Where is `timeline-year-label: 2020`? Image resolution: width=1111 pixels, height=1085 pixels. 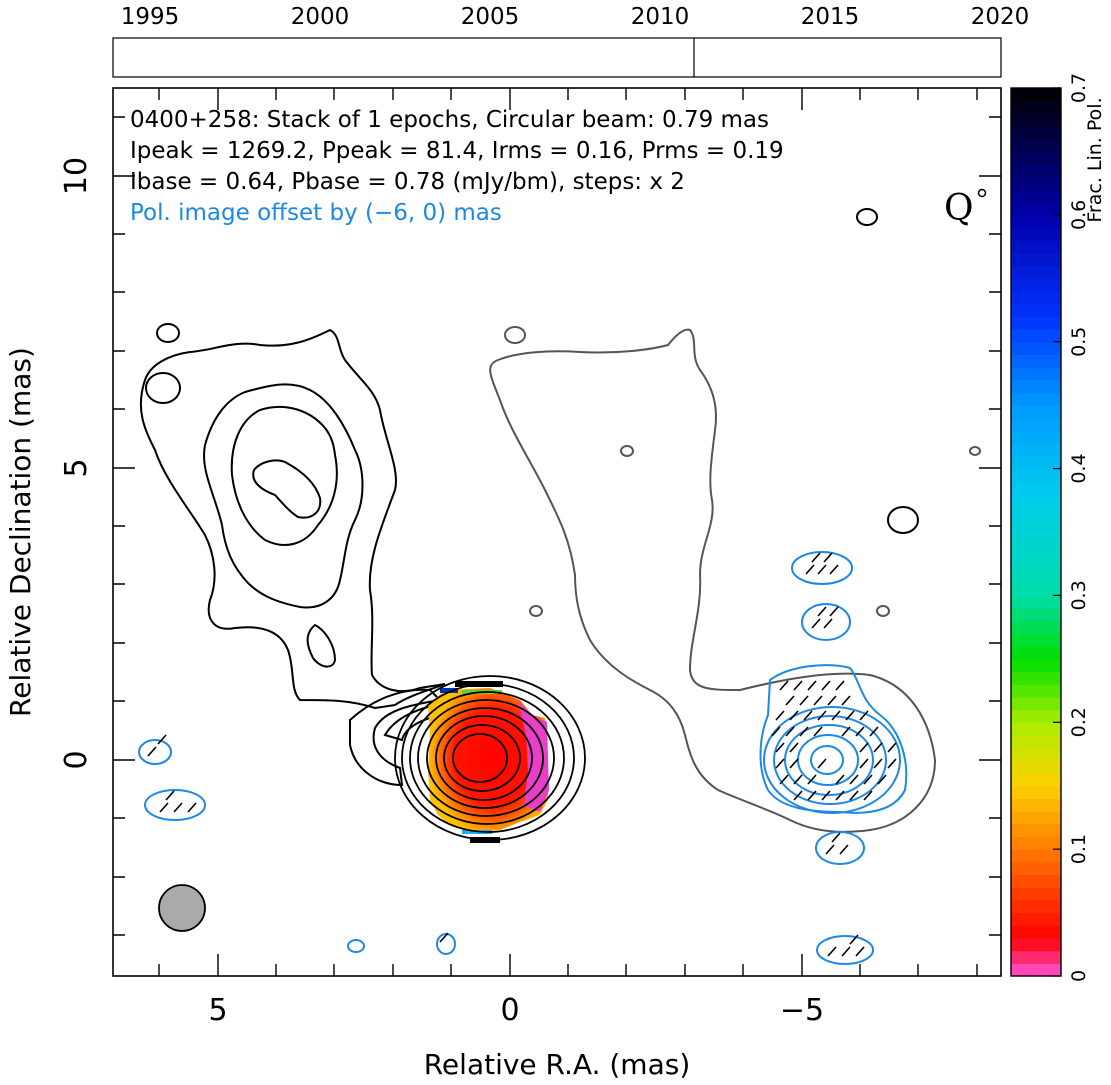 timeline-year-label: 2020 is located at coordinates (1000, 17).